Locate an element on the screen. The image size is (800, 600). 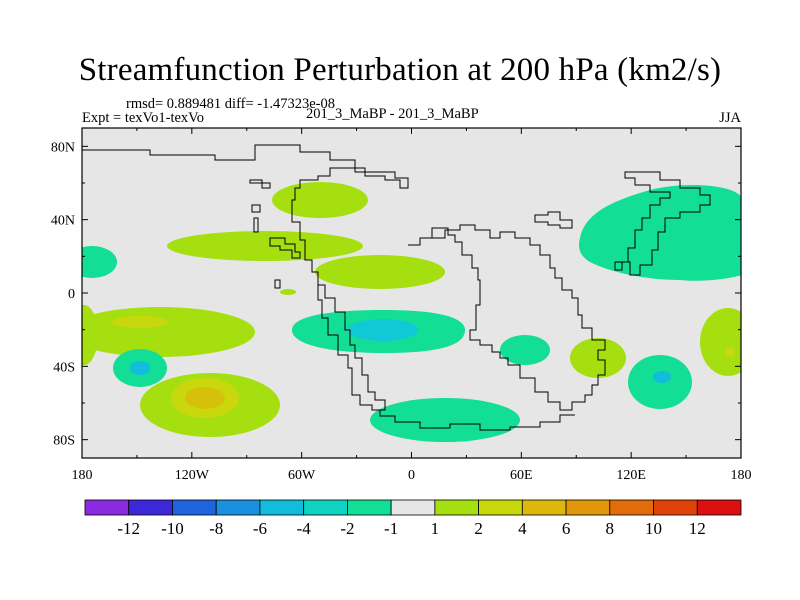
coastline-mediterranean is located at coordinates (553, 220).